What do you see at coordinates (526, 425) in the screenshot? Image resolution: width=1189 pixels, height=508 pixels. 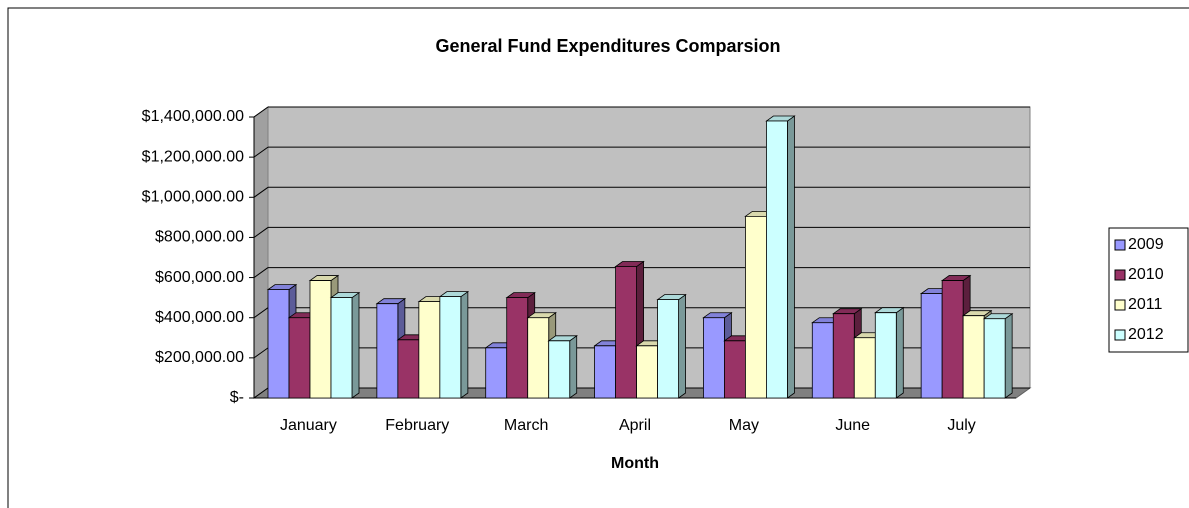 I see `x-tick-label: March` at bounding box center [526, 425].